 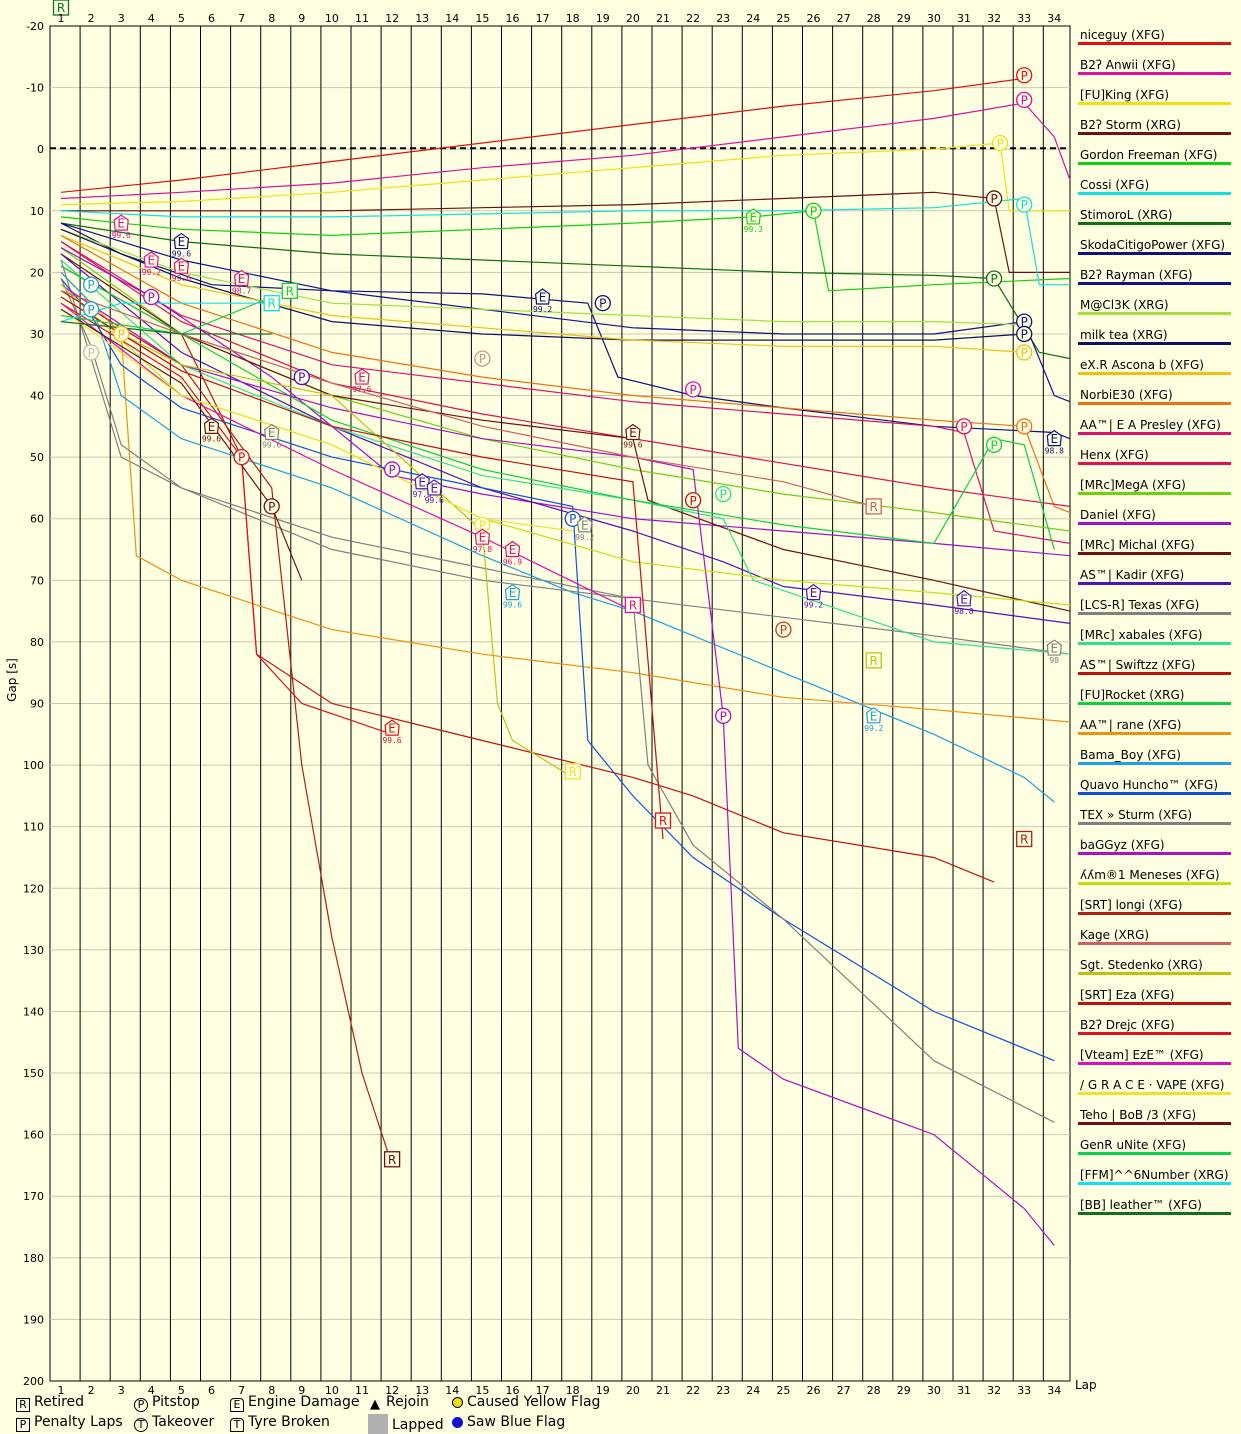 I want to click on legend-item-label: NorbiE30 (XFG), so click(x=1126, y=395).